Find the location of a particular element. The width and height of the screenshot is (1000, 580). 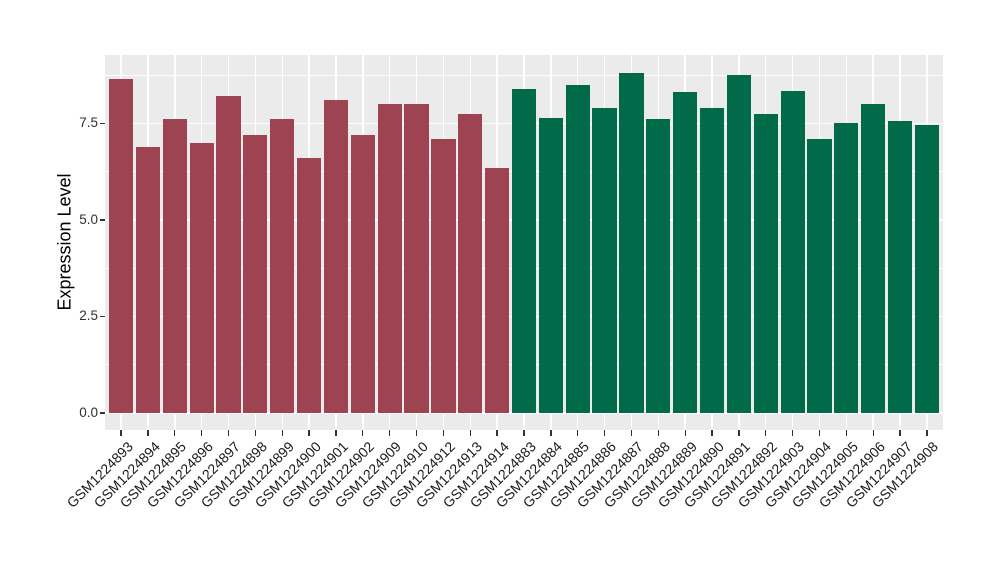

bar-GSM1224890 is located at coordinates (712, 260).